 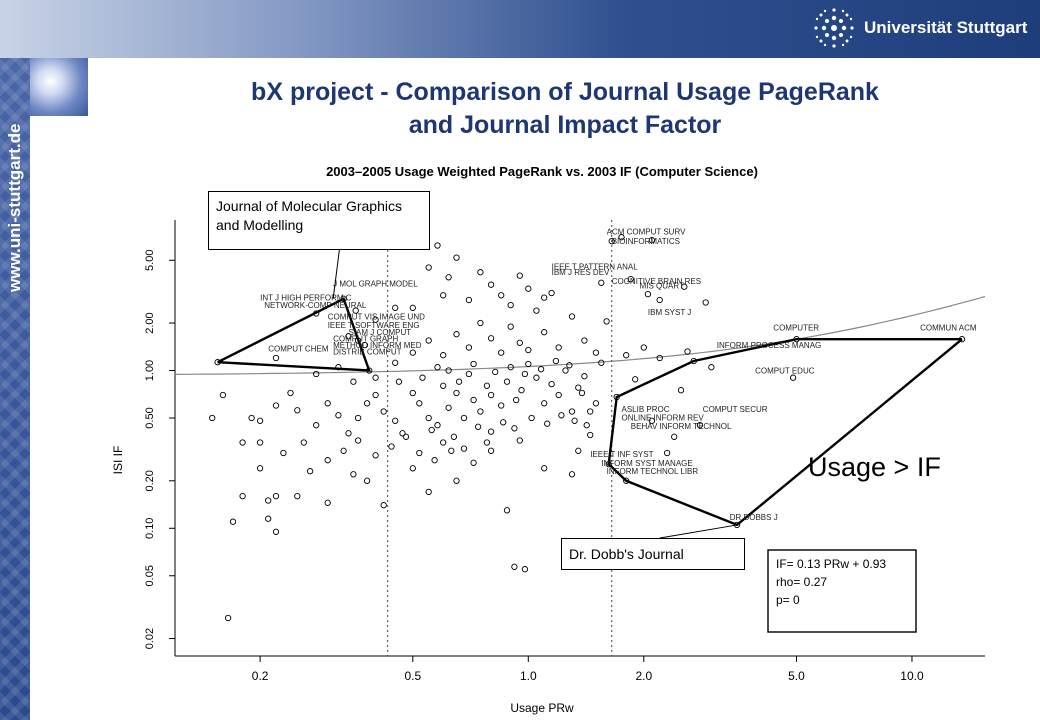 What do you see at coordinates (376, 317) in the screenshot?
I see `journal-label: COMPUT VIS IMAGE UND` at bounding box center [376, 317].